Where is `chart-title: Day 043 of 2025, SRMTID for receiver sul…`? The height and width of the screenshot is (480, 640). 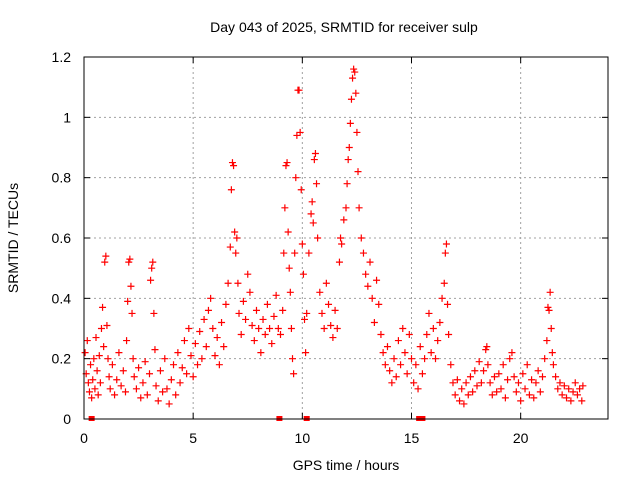
chart-title: Day 043 of 2025, SRMTID for receiver sul… is located at coordinates (344, 27).